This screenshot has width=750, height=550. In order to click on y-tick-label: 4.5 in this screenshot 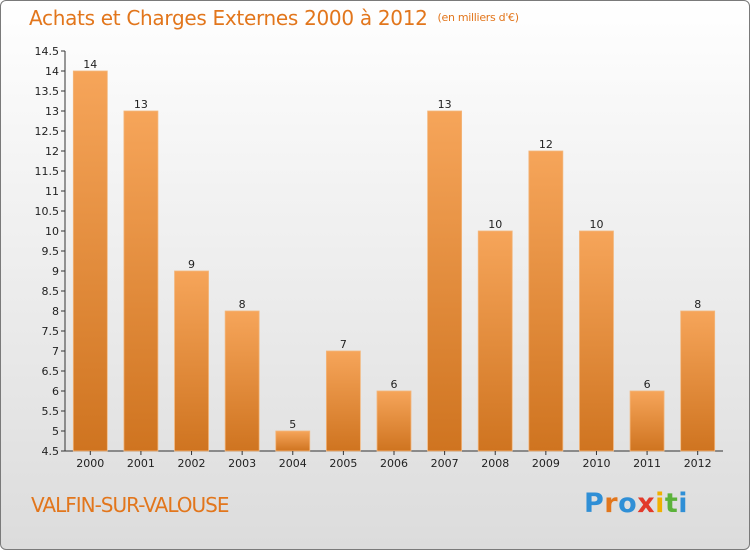, I will do `click(51, 451)`.